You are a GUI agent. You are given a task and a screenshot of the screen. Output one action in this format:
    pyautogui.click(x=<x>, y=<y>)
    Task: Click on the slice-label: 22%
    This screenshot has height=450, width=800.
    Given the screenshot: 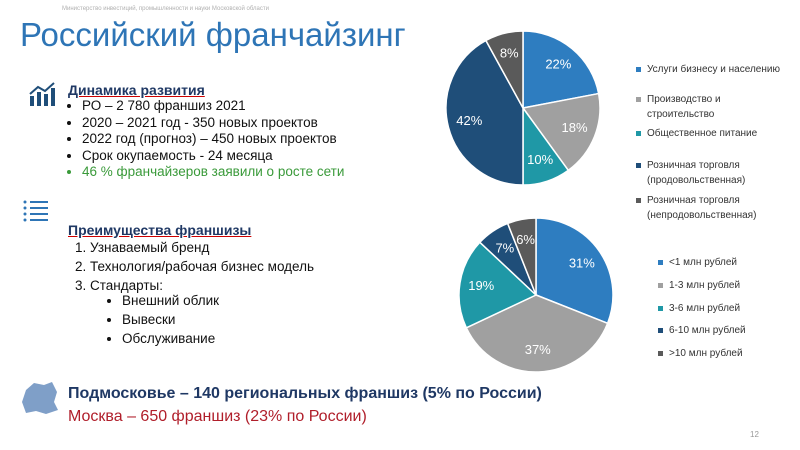 What is the action you would take?
    pyautogui.click(x=558, y=64)
    